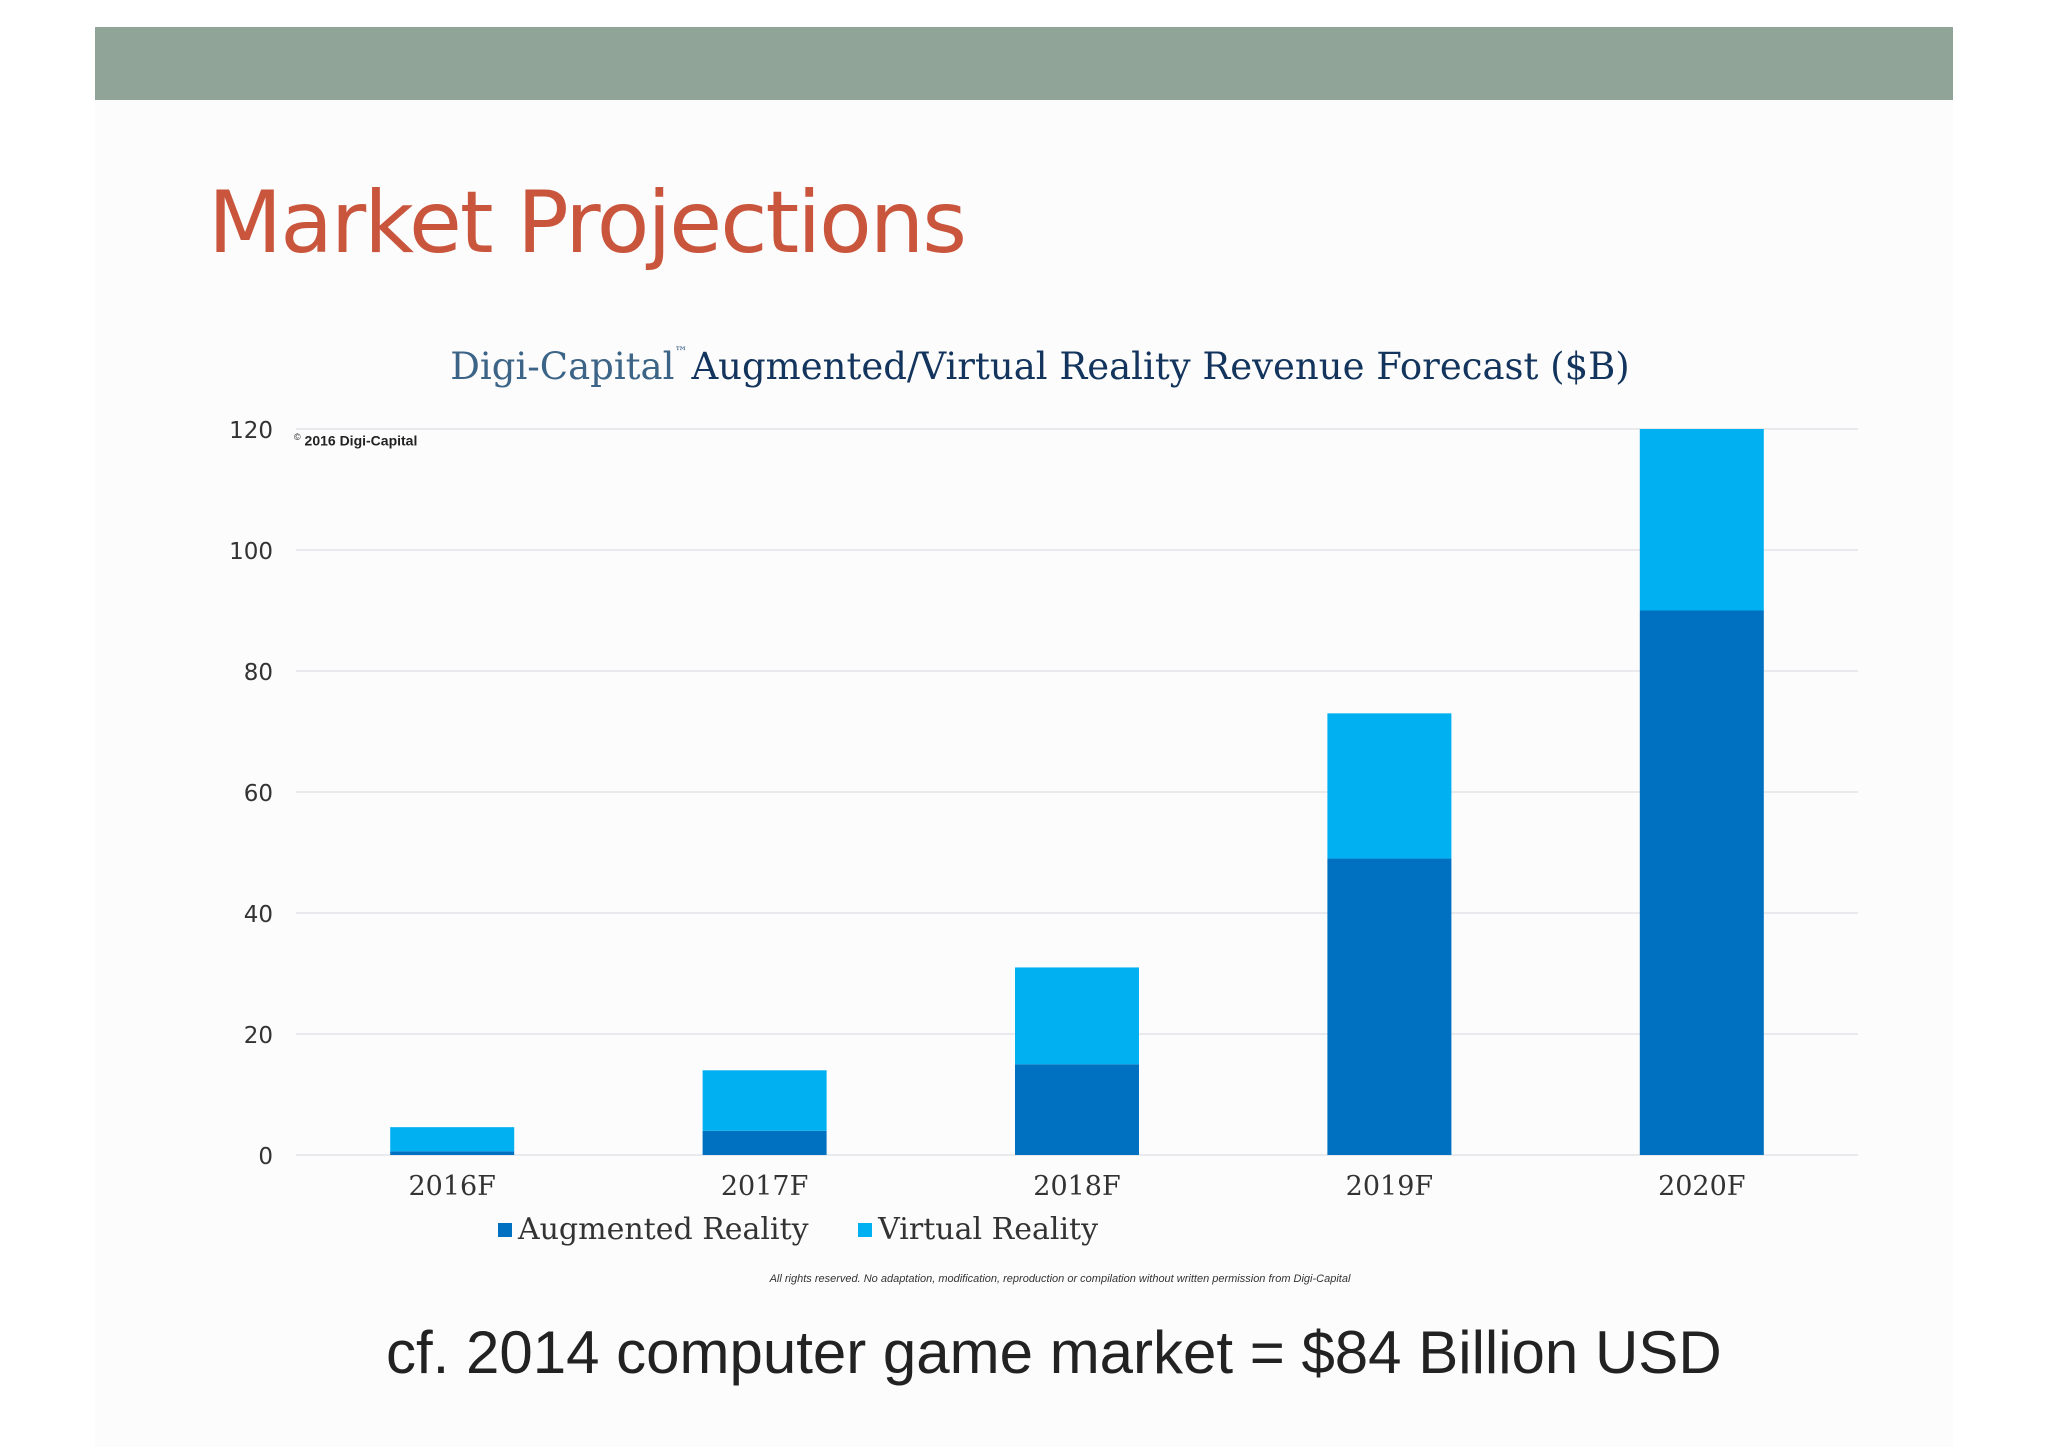 The height and width of the screenshot is (1447, 2048). I want to click on x-tick-label: 2018F, so click(1076, 1186).